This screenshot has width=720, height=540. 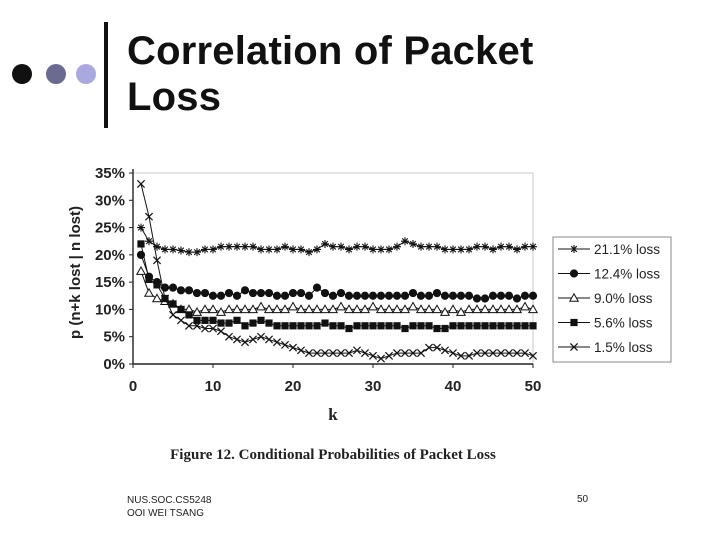 What do you see at coordinates (75, 272) in the screenshot?
I see `y-axis-label: p (n+k lost | n lost)` at bounding box center [75, 272].